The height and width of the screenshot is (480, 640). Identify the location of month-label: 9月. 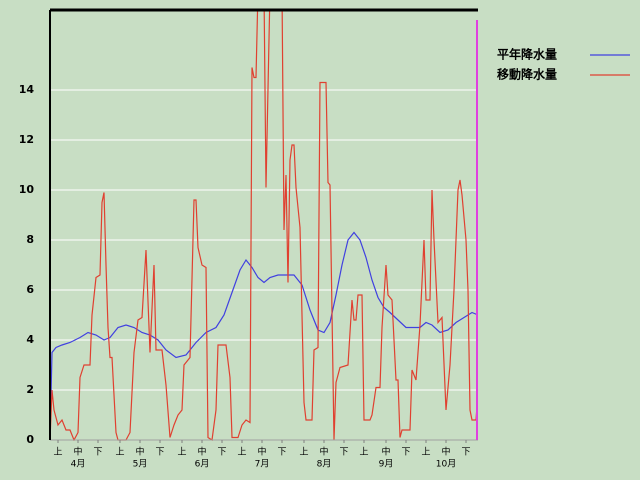
(386, 464).